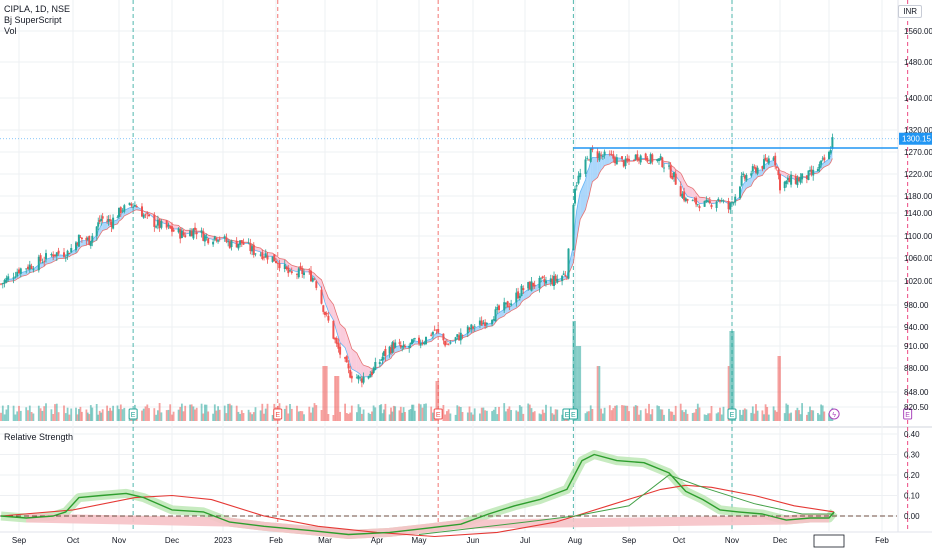  Describe the element at coordinates (916, 139) in the screenshot. I see `last-price-label: 1300.15` at that location.